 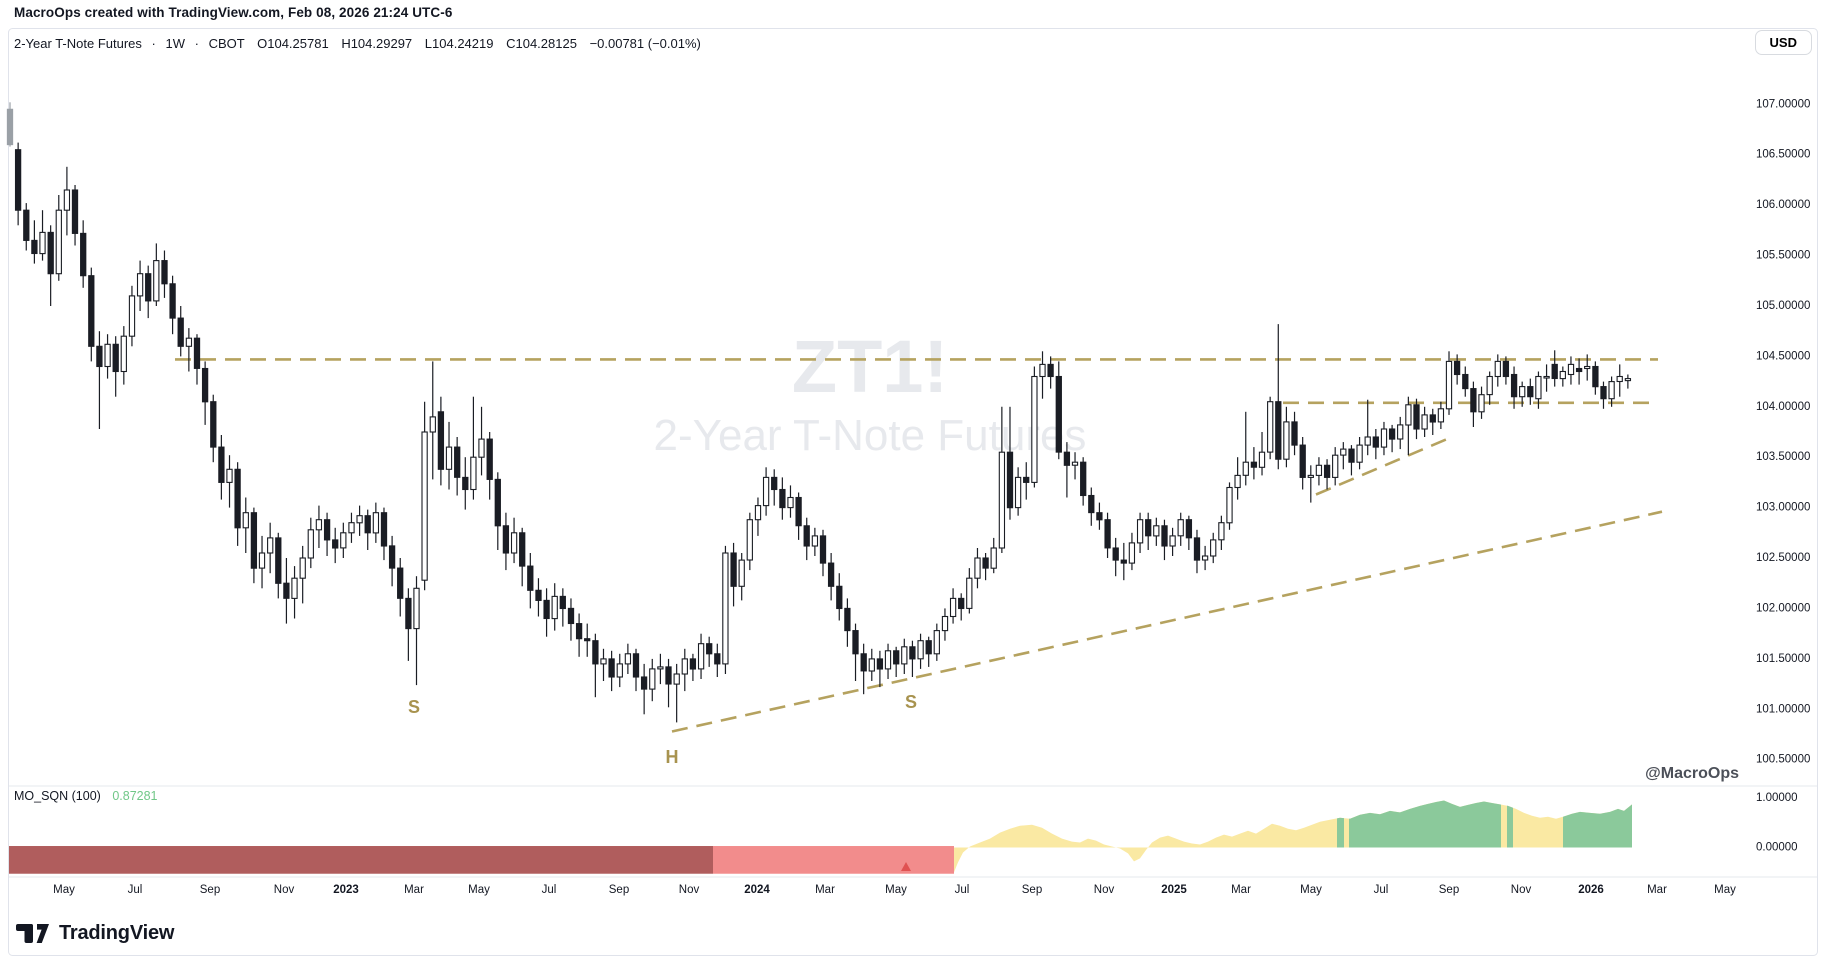 I want to click on sqn-regime-marker, so click(x=906, y=866).